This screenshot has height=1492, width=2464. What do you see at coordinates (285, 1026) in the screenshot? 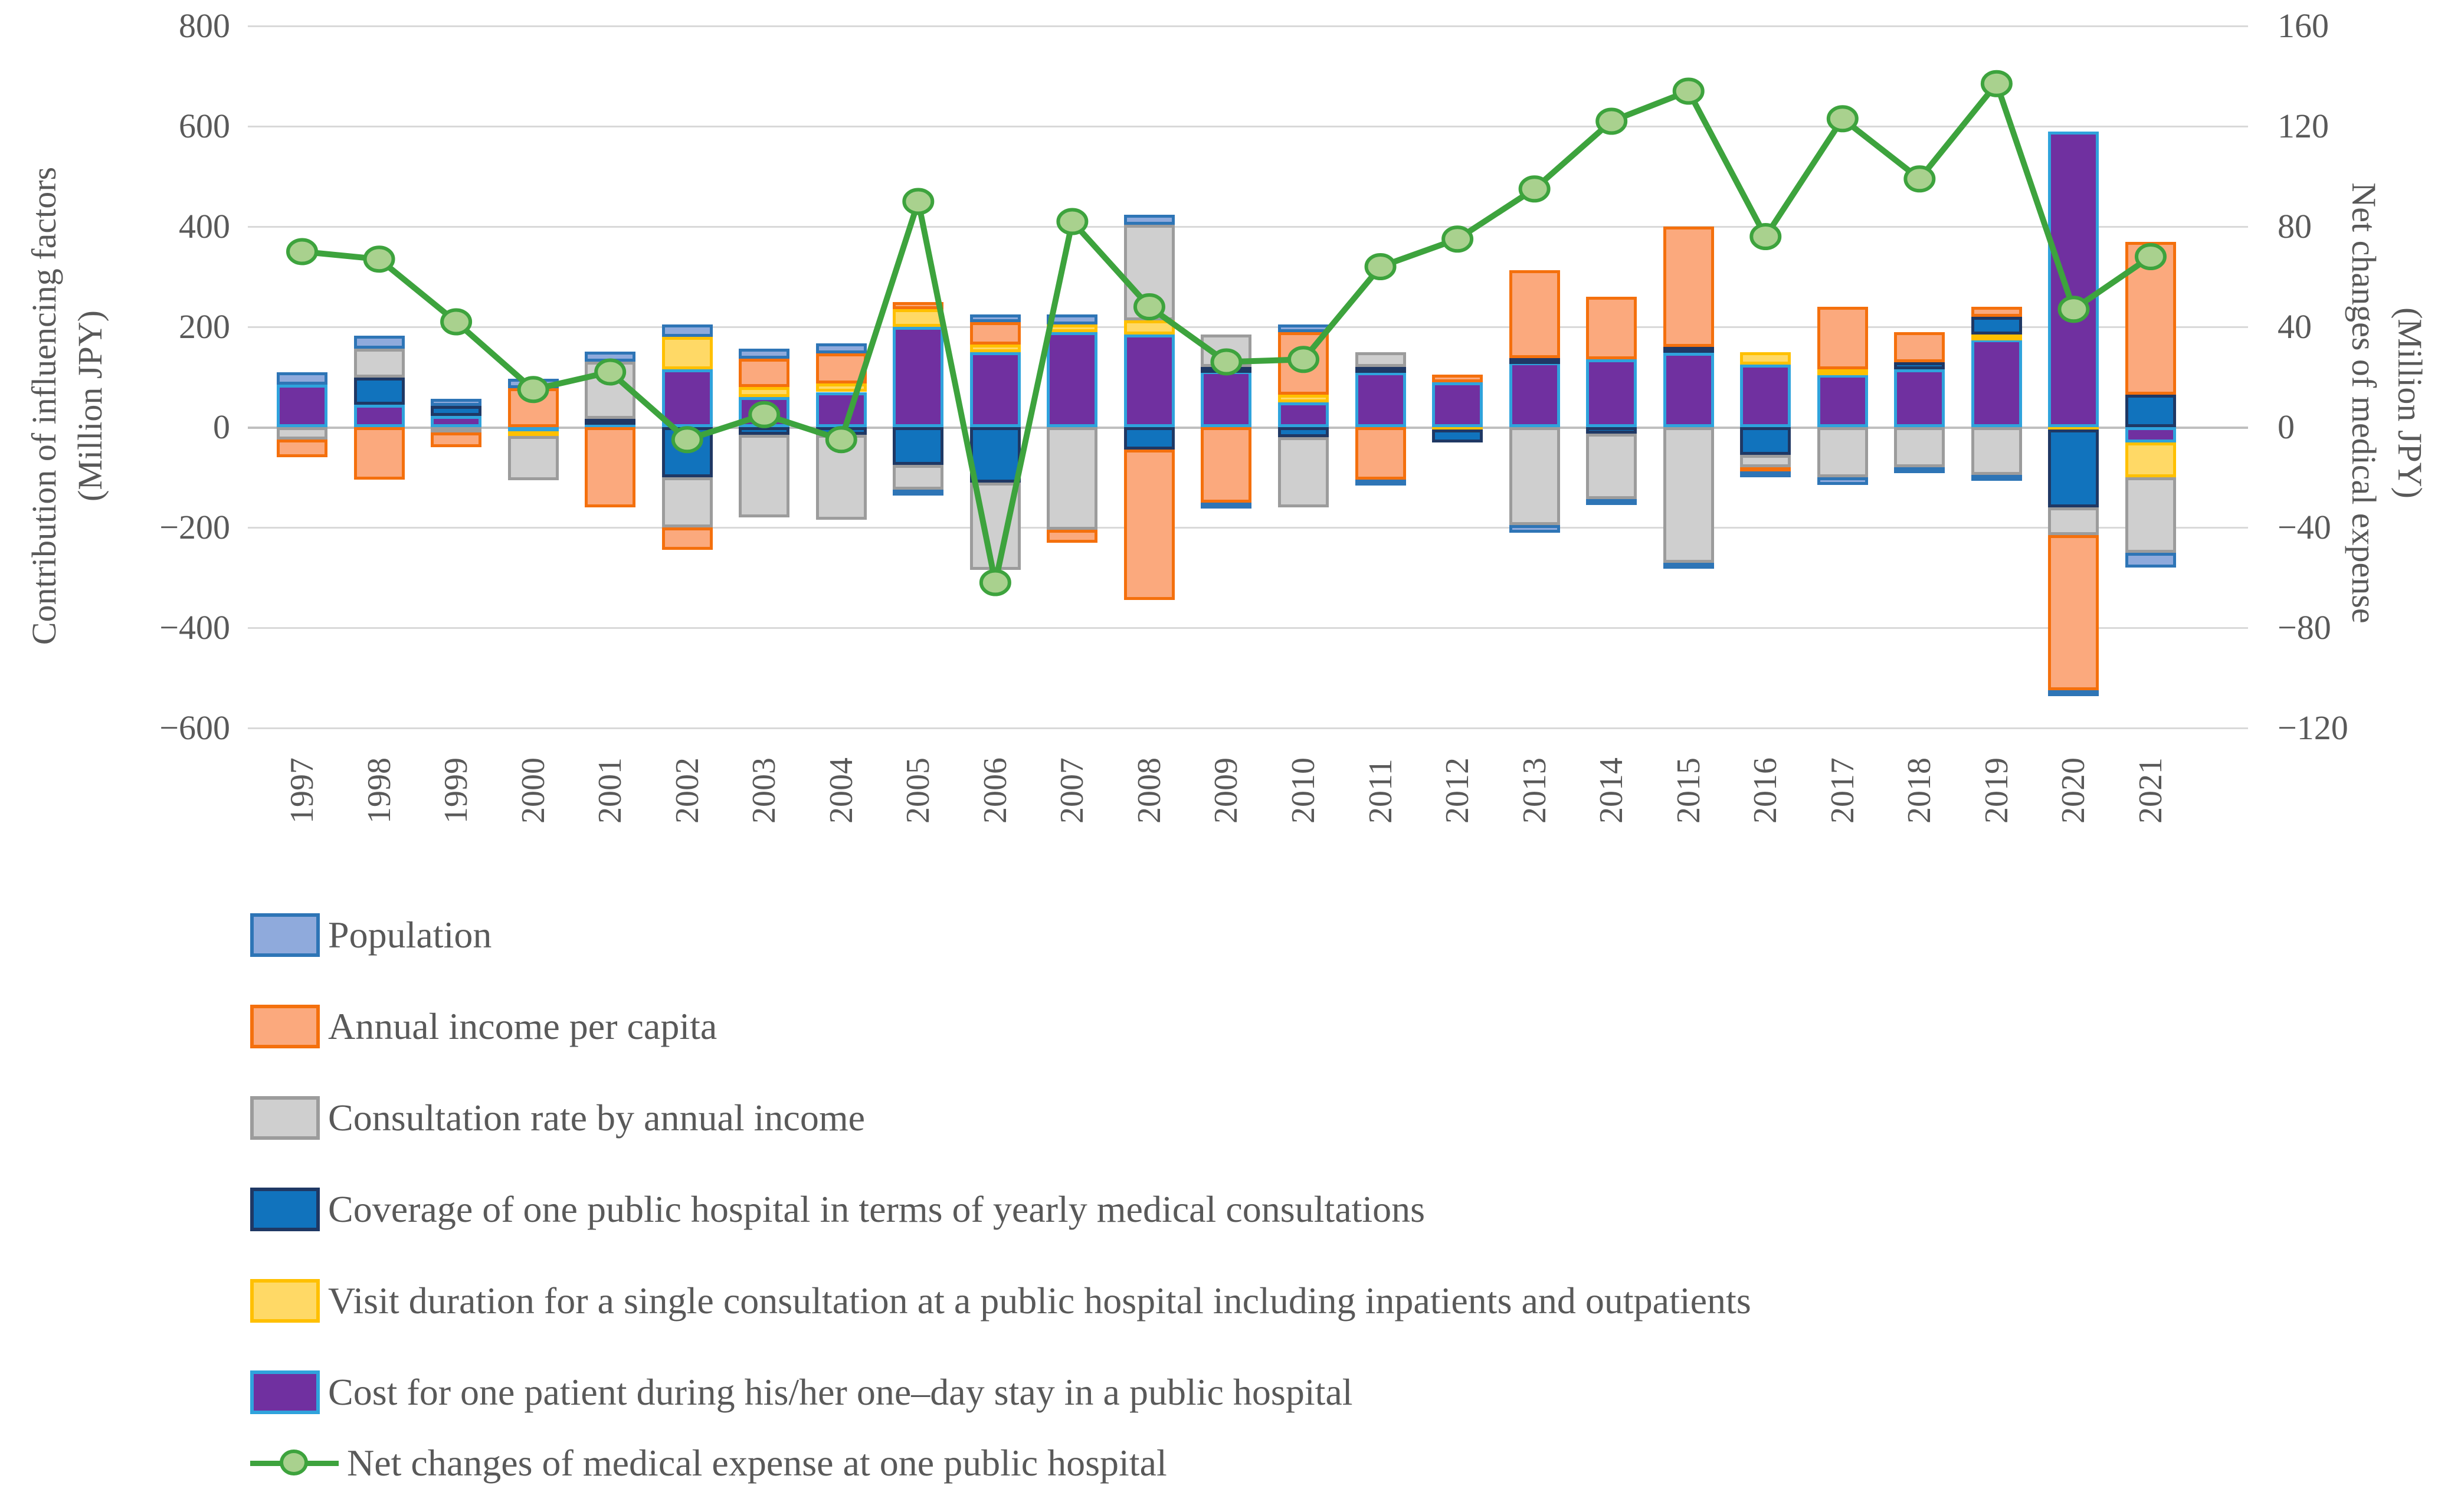
I see `annual-income-swatch-icon` at bounding box center [285, 1026].